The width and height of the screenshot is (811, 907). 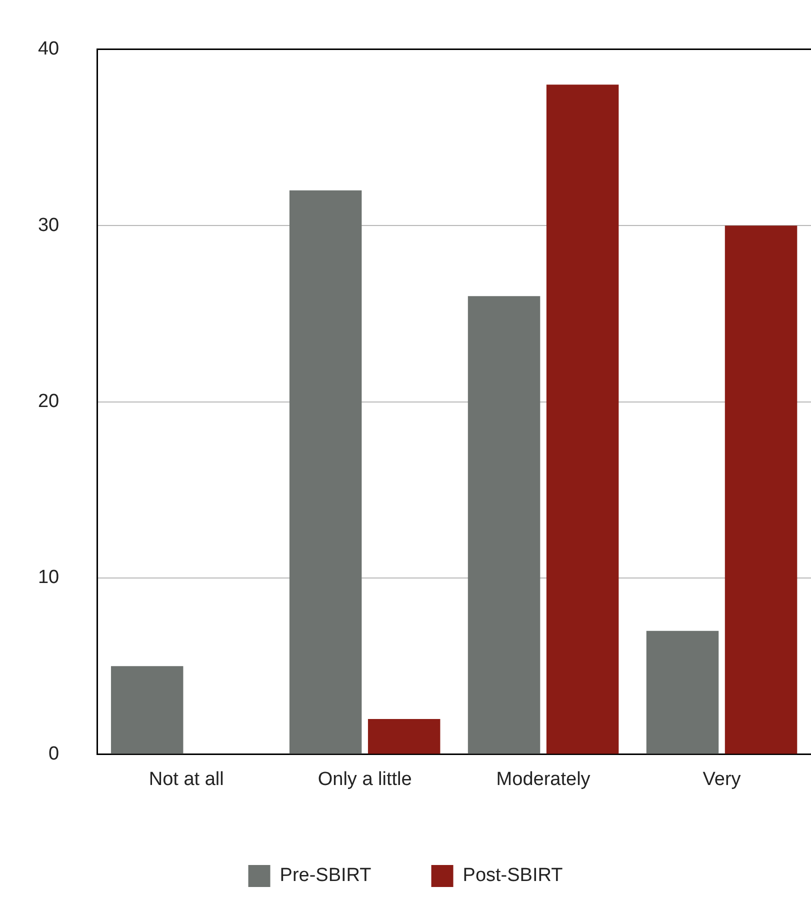 I want to click on legend-label: Post-SBIRT, so click(x=513, y=875).